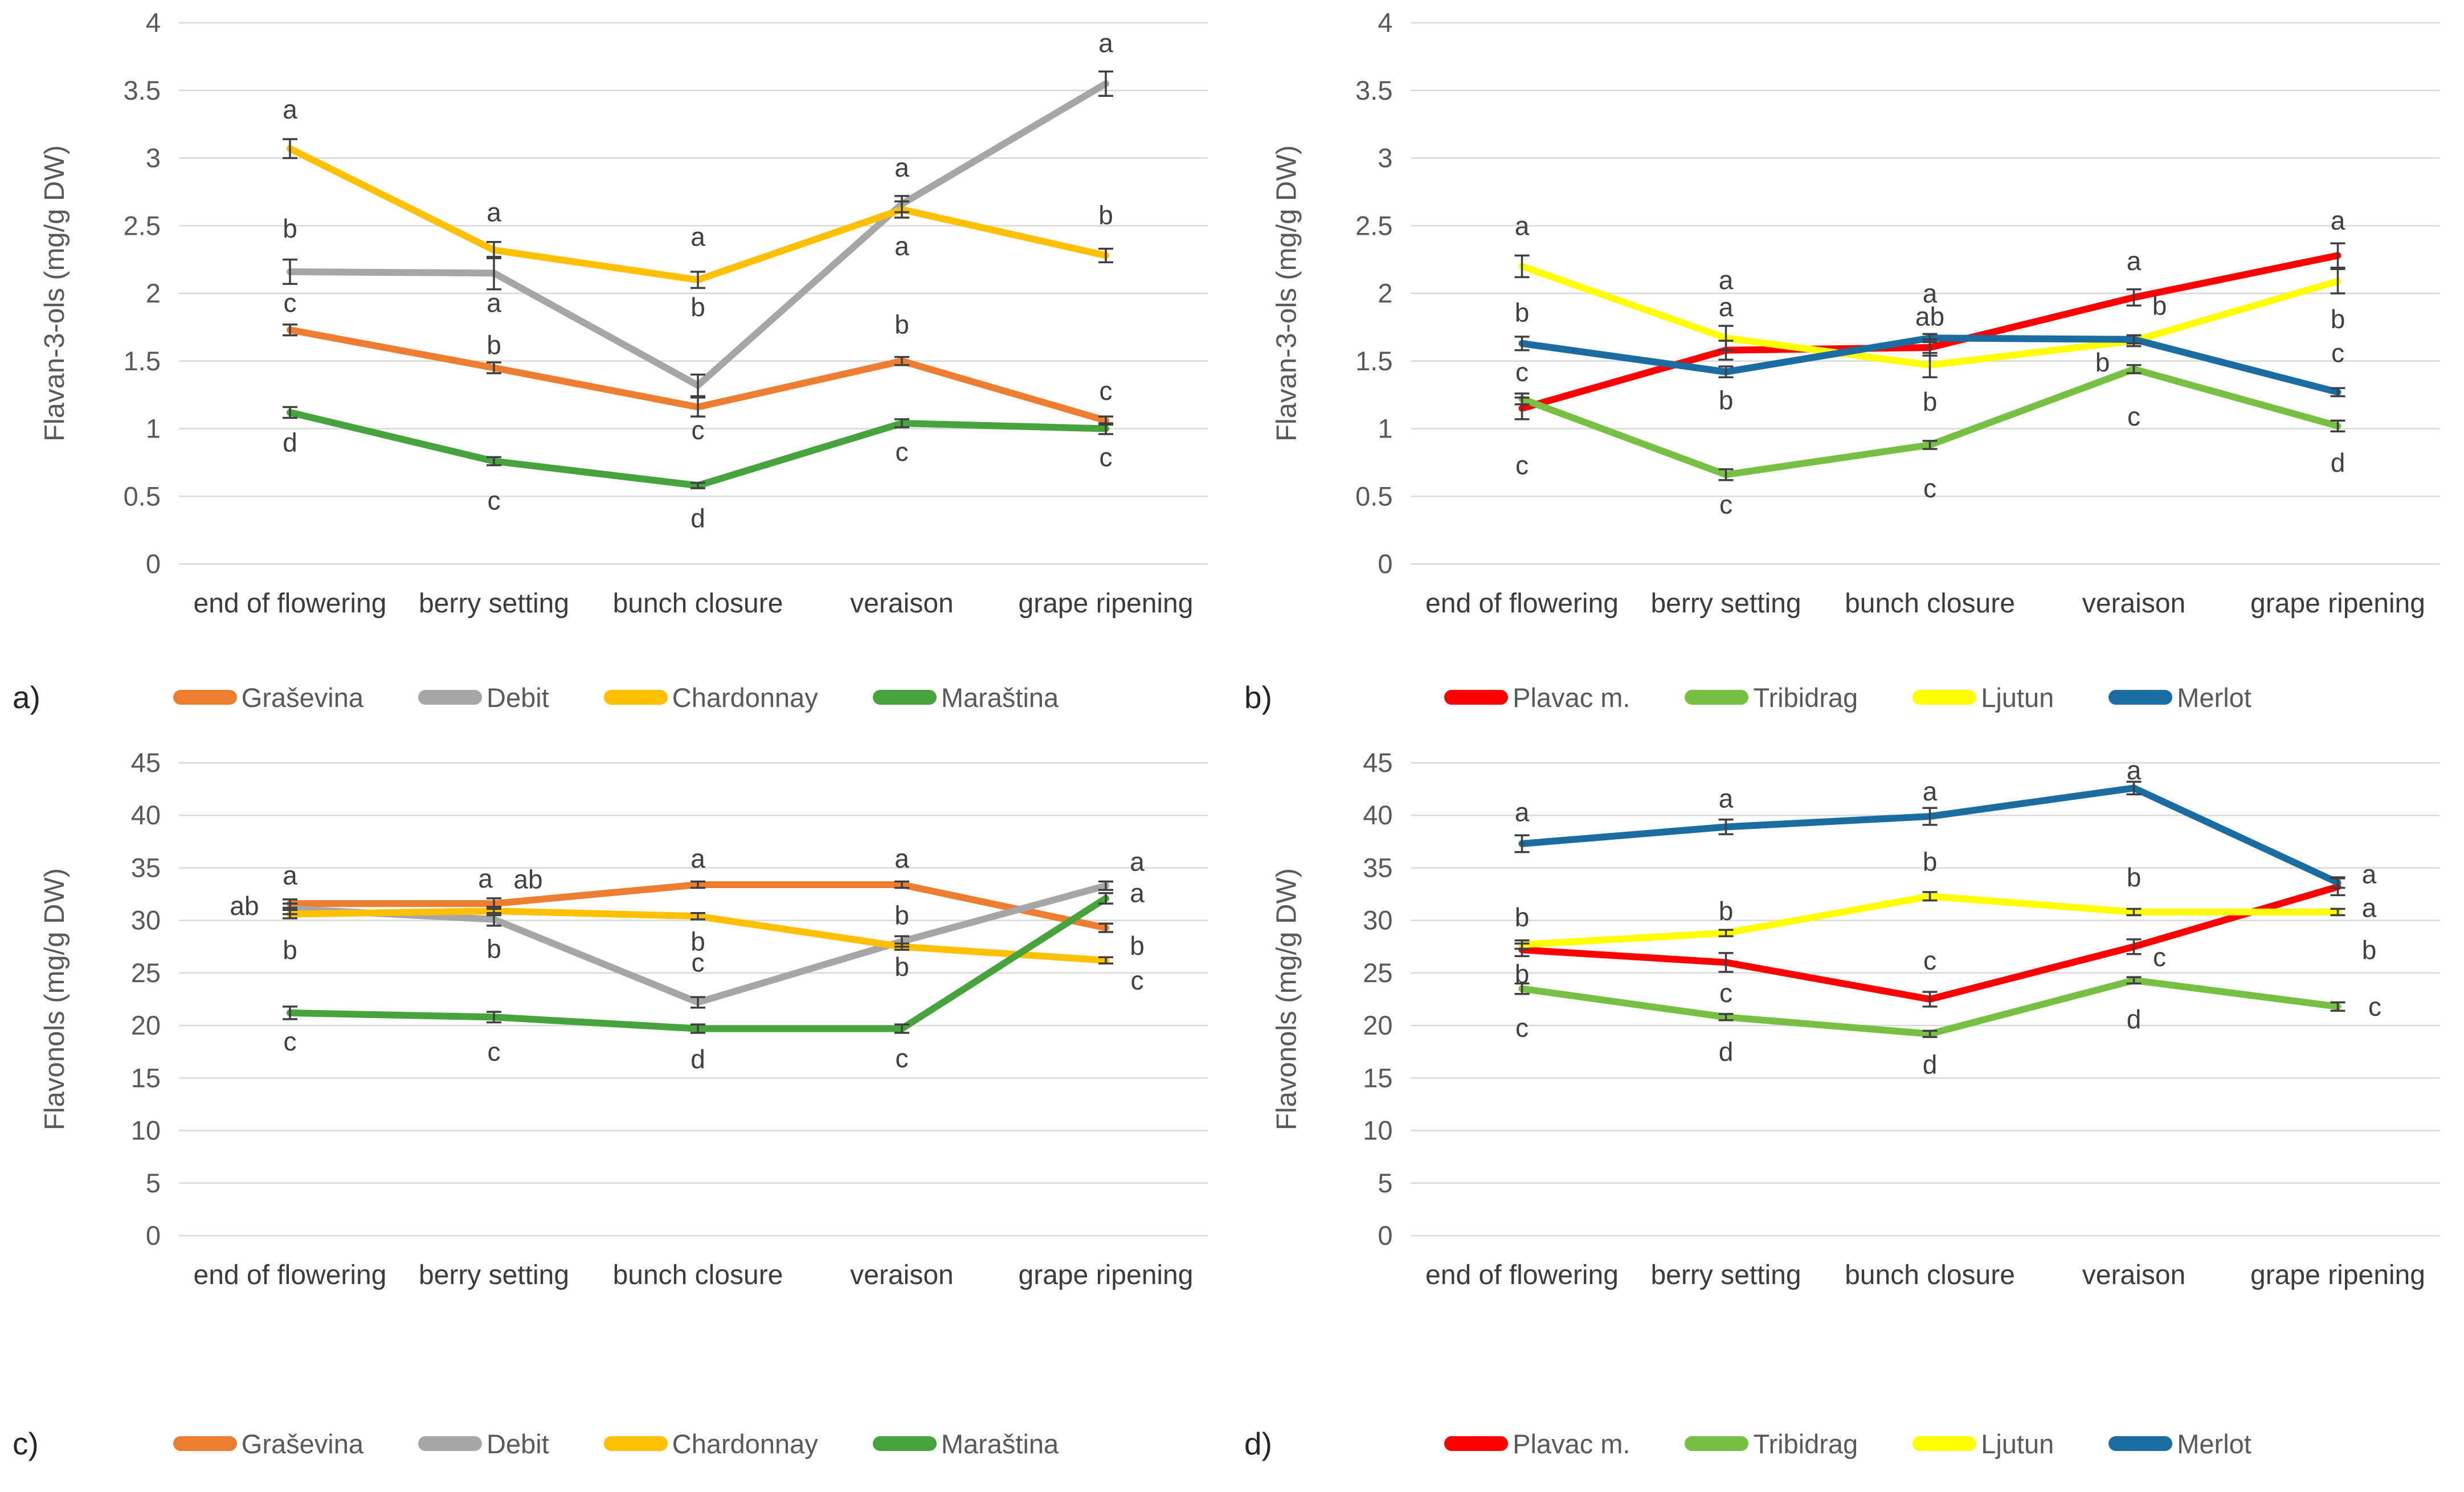 This screenshot has height=1492, width=2464. I want to click on y-tick-label: 5, so click(154, 1183).